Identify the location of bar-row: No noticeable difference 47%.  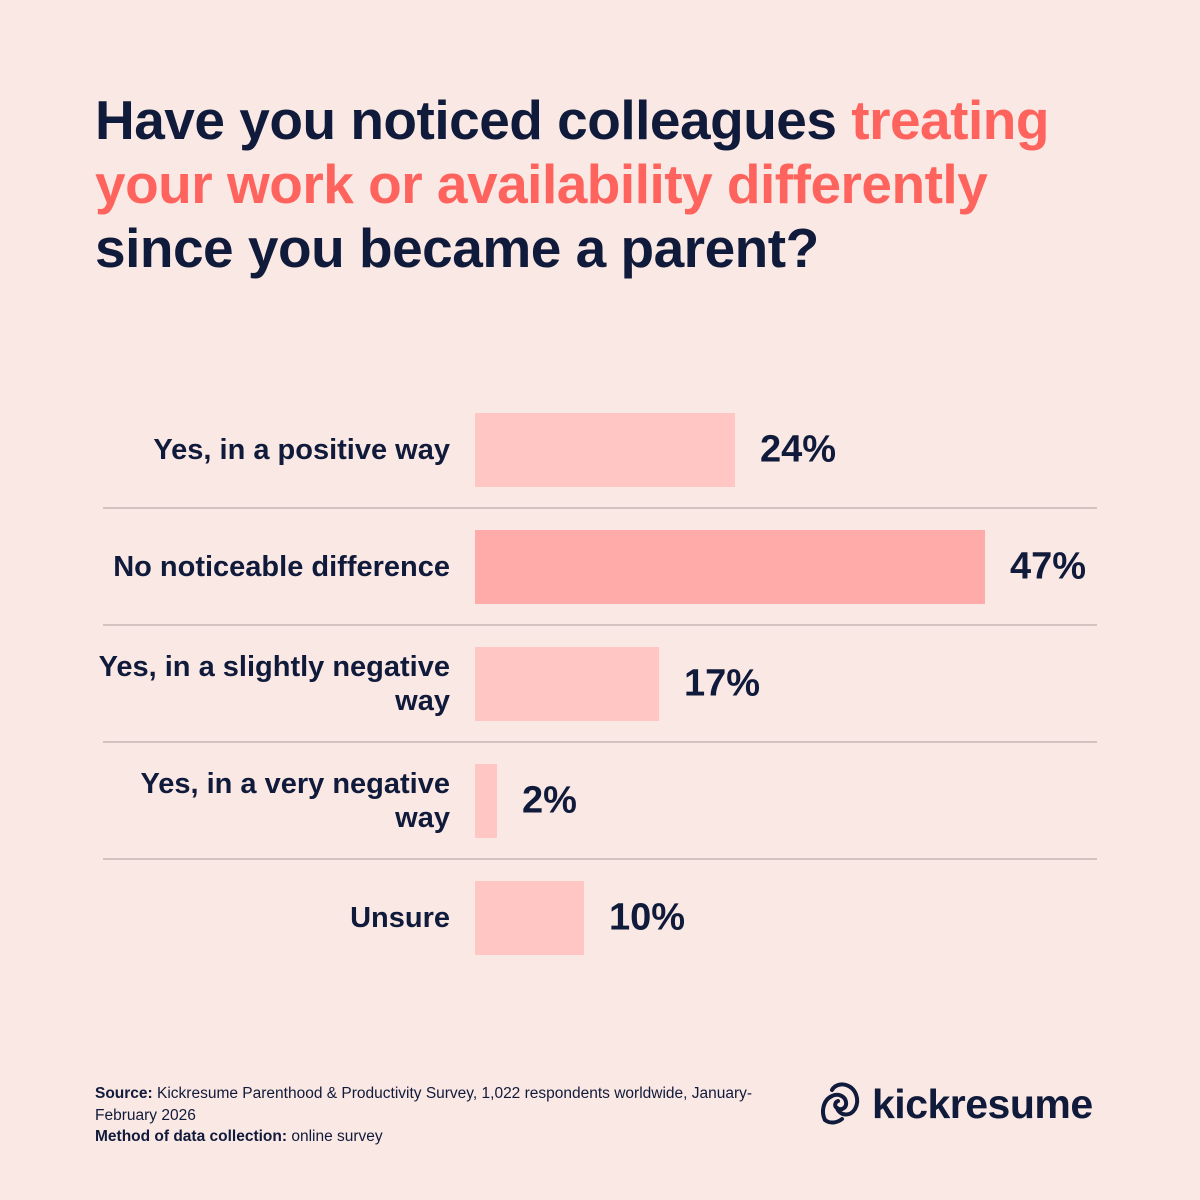
(600, 566).